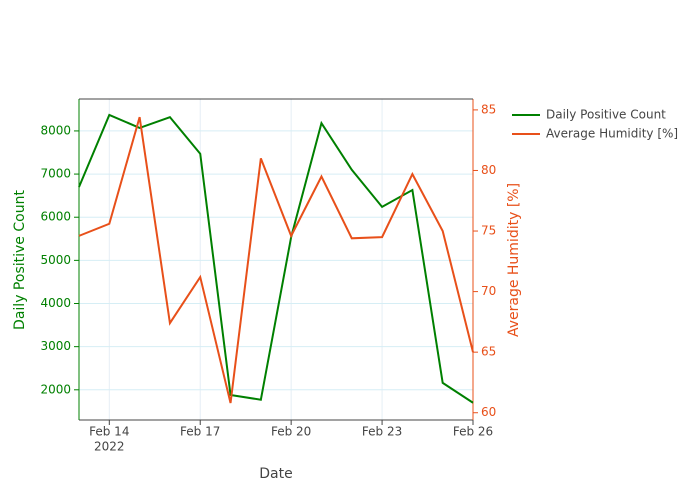  What do you see at coordinates (55, 389) in the screenshot?
I see `y-tick-label: 2000` at bounding box center [55, 389].